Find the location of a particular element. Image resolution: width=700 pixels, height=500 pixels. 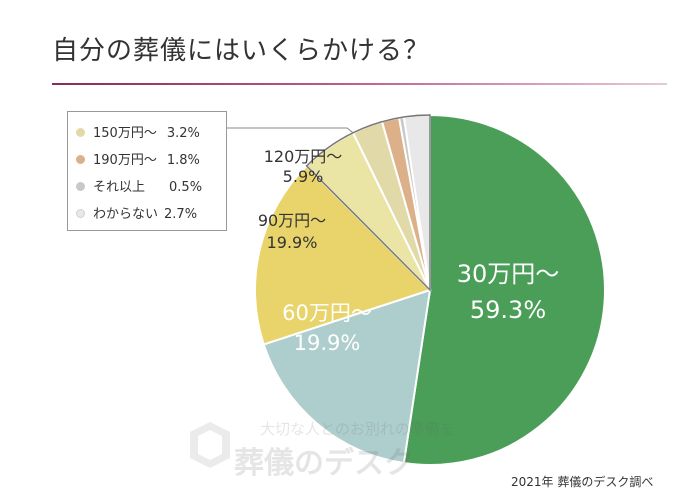

legend-value: 3.2% is located at coordinates (183, 133).